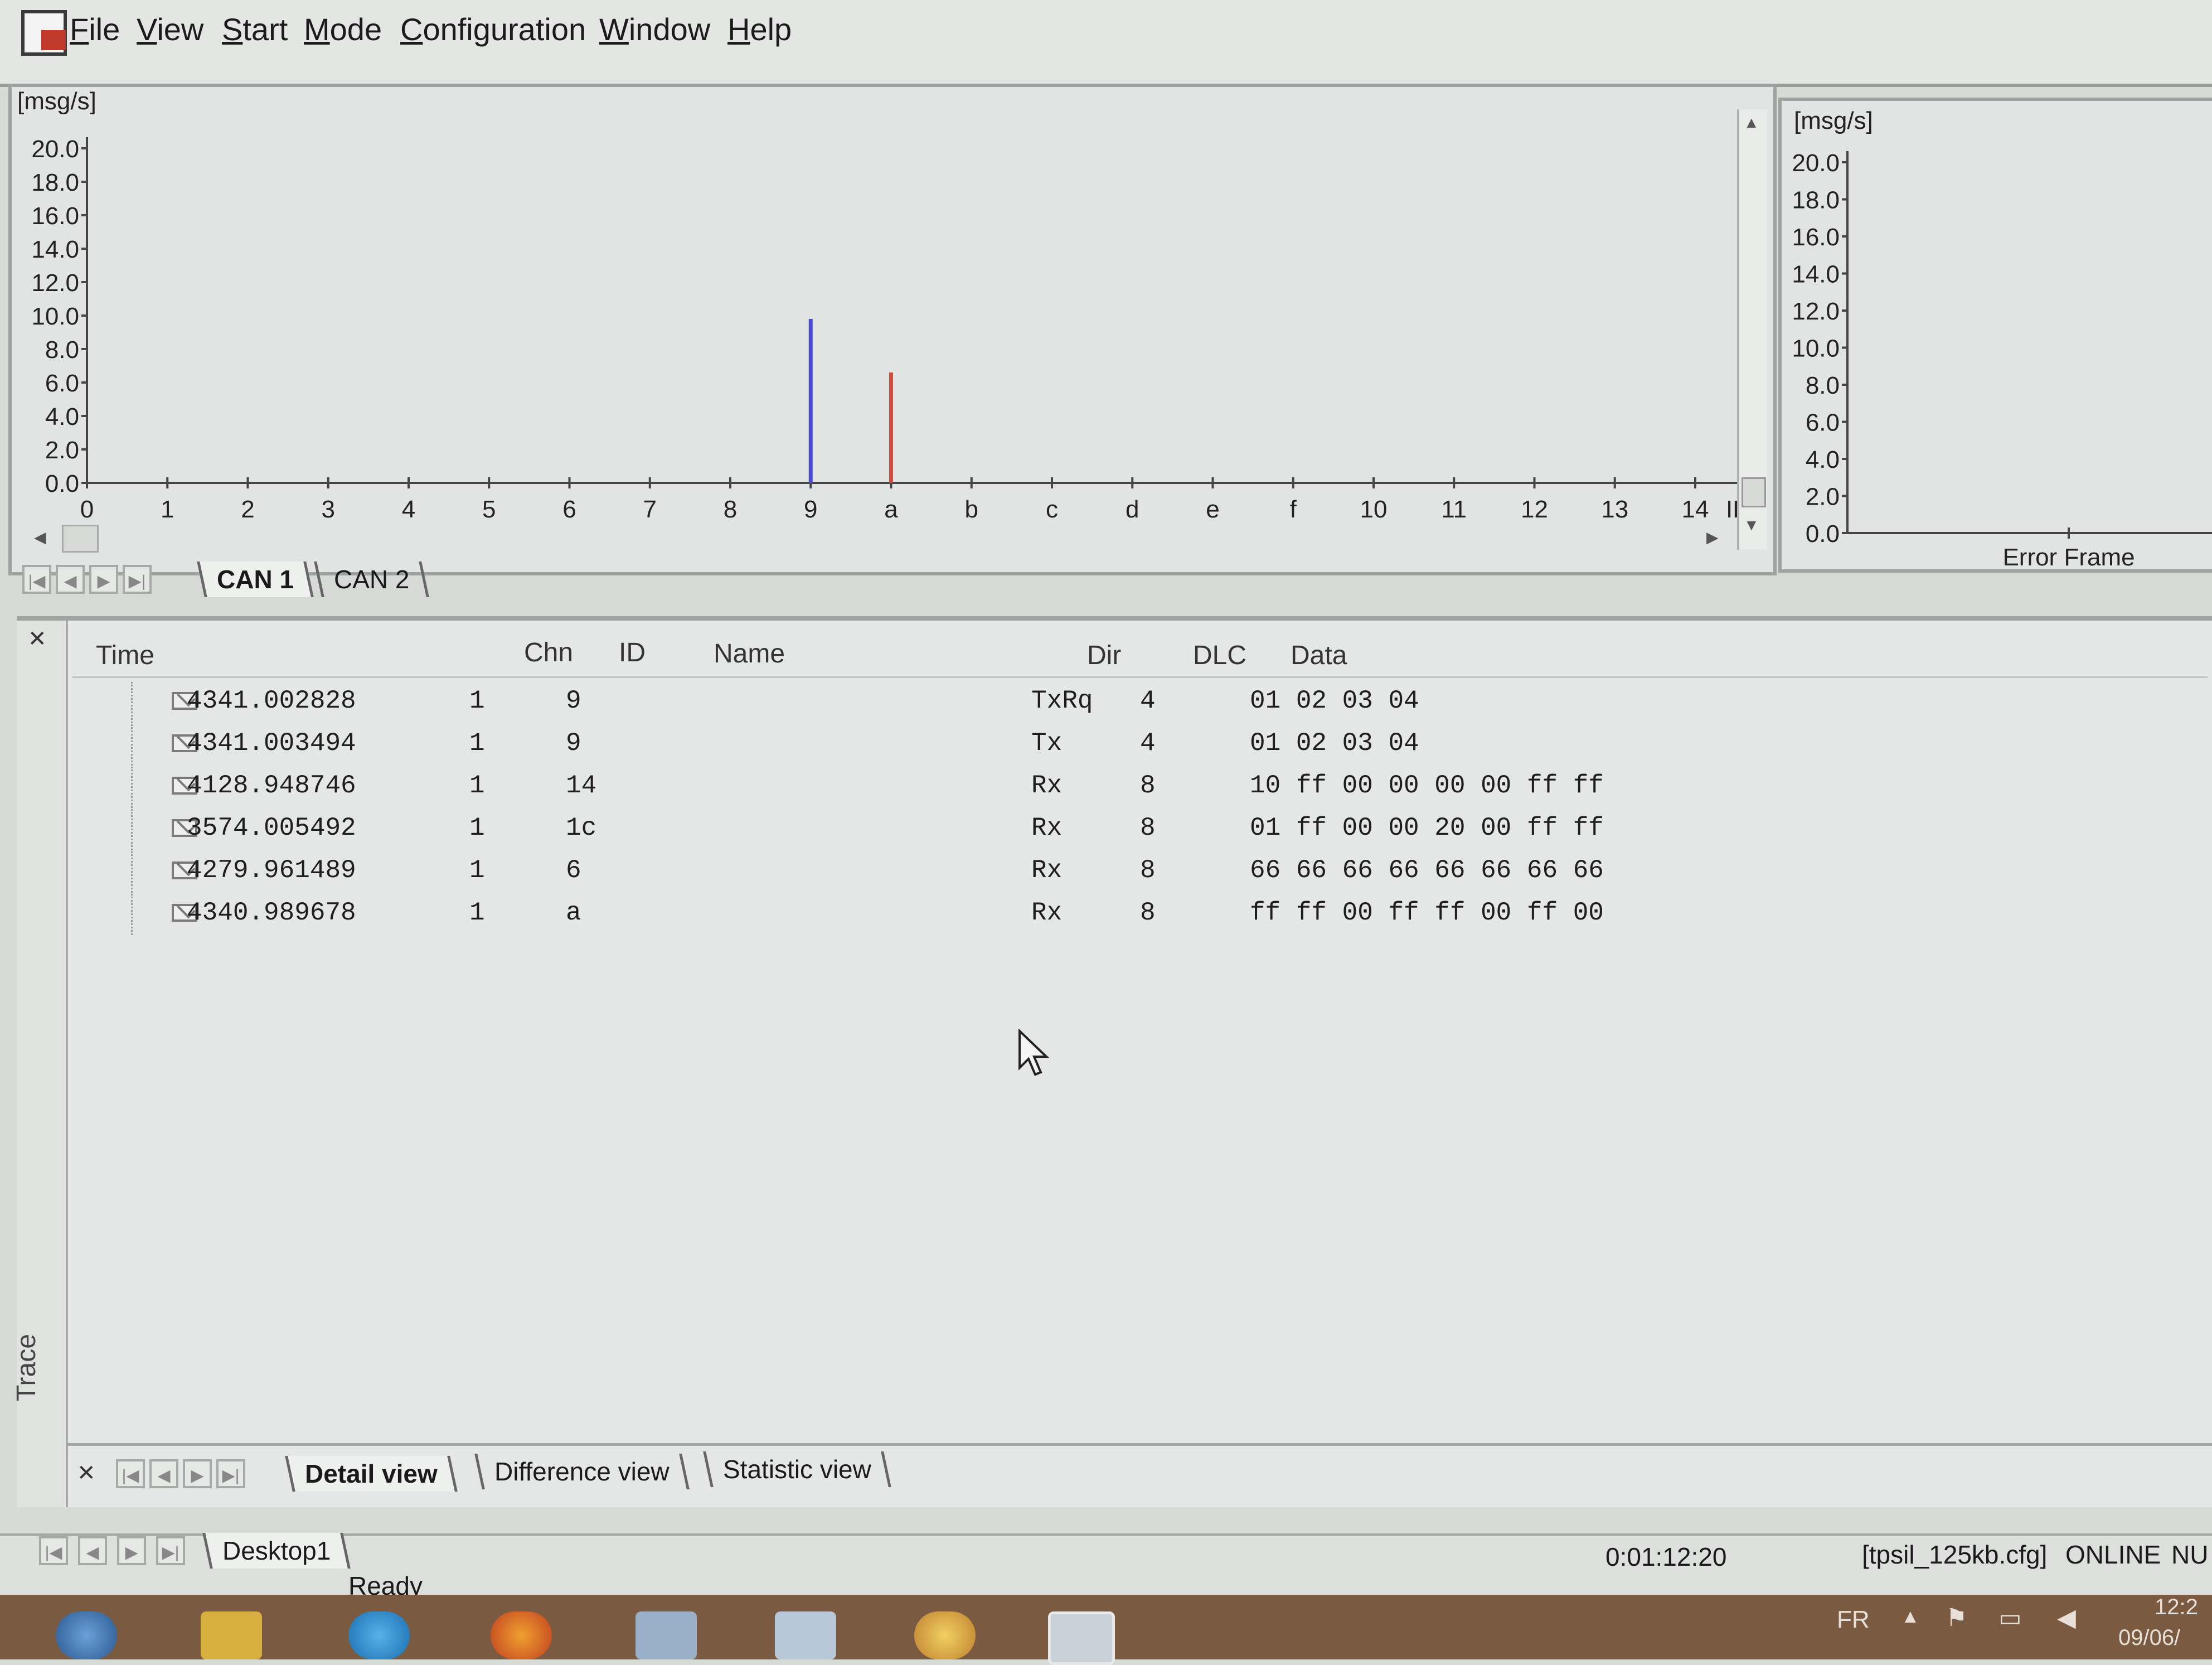 The width and height of the screenshot is (2212, 1665). I want to click on error-y-tick-label: 6.0, so click(1823, 423).